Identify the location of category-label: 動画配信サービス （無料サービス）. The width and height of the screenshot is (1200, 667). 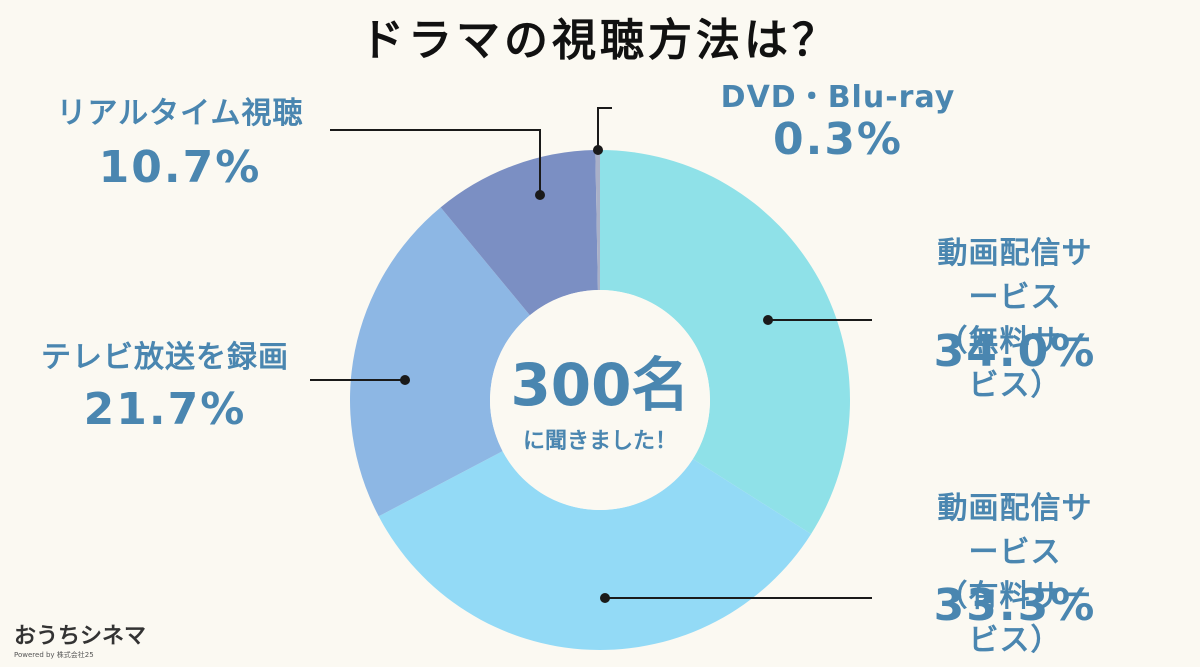
(1015, 319).